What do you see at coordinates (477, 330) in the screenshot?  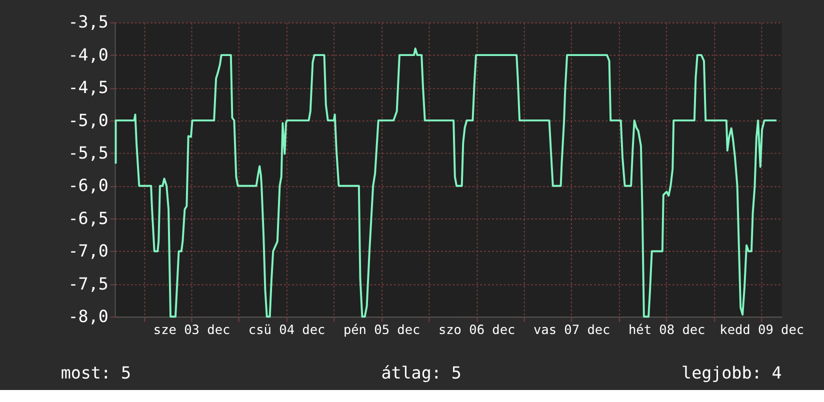 I see `x-tick-label: szo 06 dec` at bounding box center [477, 330].